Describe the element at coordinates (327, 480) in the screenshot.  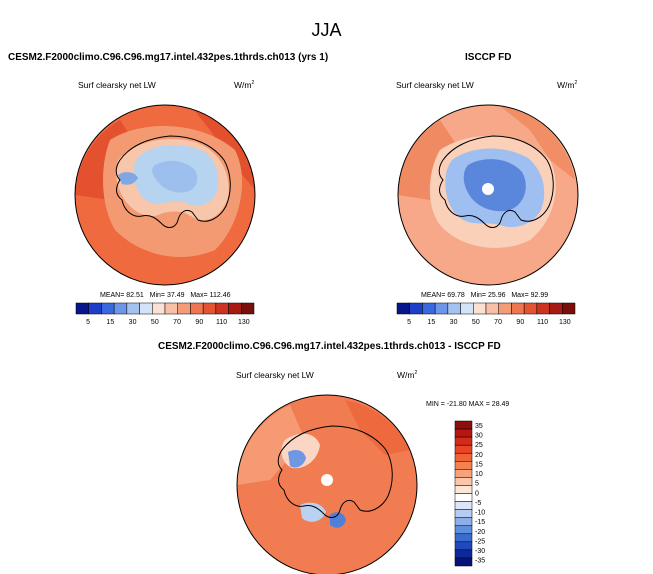
I see `map-diff-pole-gap` at that location.